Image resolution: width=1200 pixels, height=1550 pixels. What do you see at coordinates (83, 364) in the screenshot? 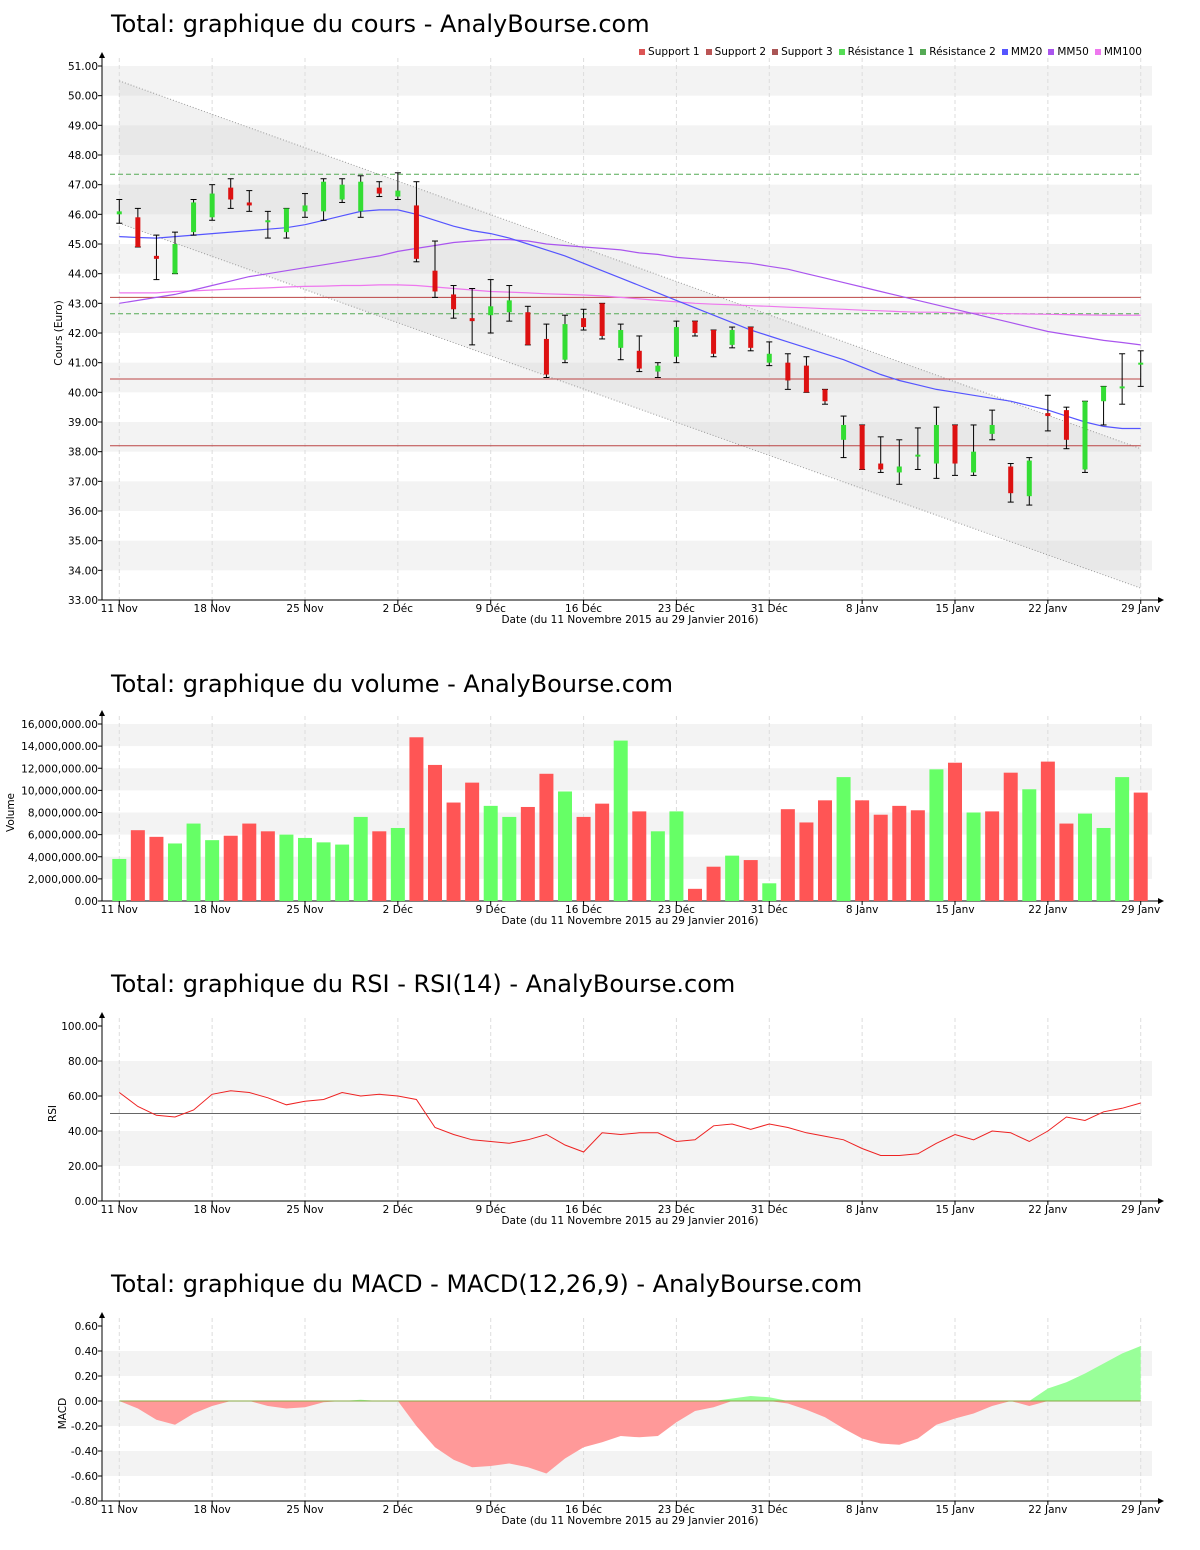
I see `y-tick-label: 41.00` at bounding box center [83, 364].